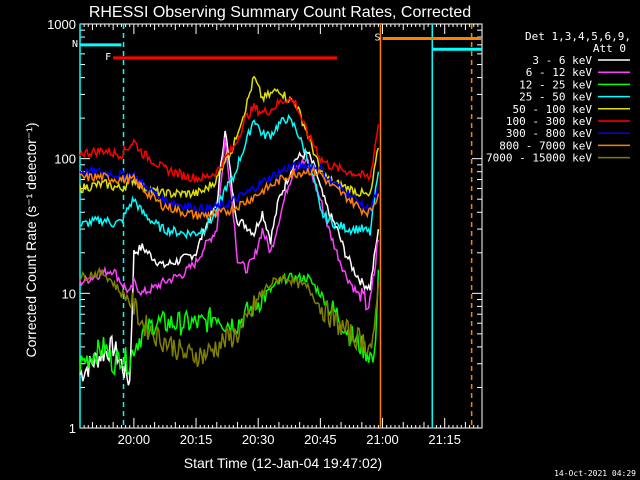 This screenshot has height=480, width=640. Describe the element at coordinates (320, 439) in the screenshot. I see `x-tick-label: 20:45` at that location.